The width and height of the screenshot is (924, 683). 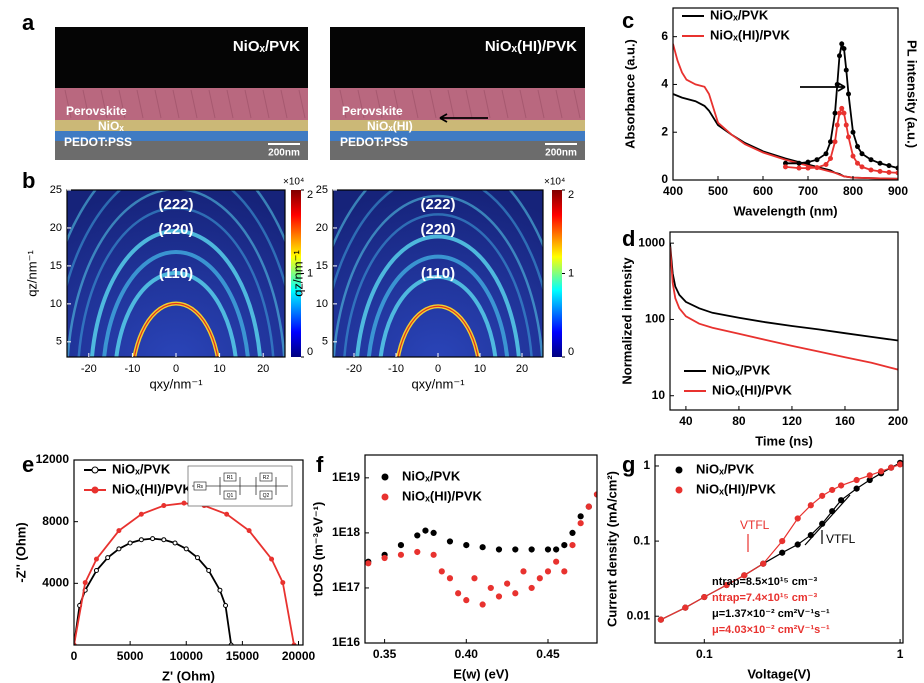 What do you see at coordinates (322, 266) in the screenshot?
I see `y-tick-label: 15` at bounding box center [322, 266].